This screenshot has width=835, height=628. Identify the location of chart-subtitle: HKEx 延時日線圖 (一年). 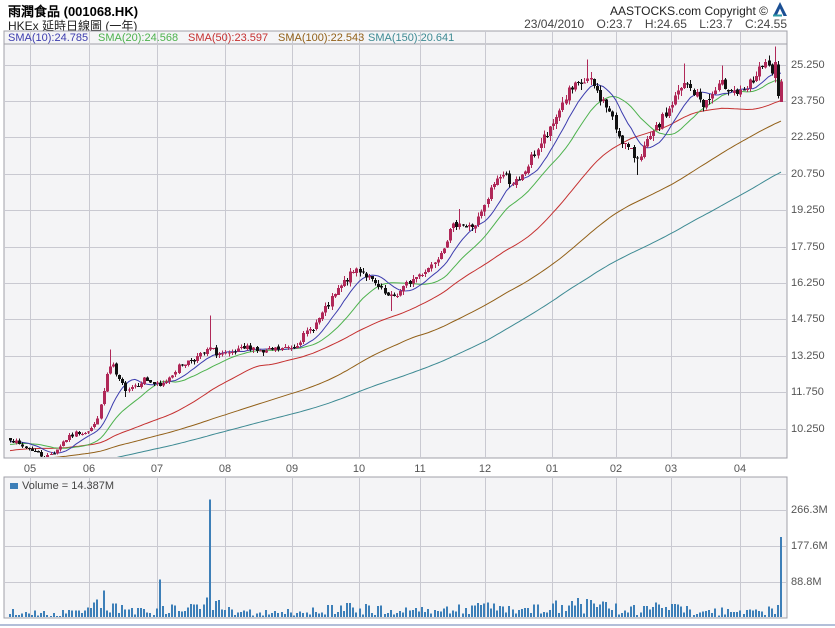
(73, 26).